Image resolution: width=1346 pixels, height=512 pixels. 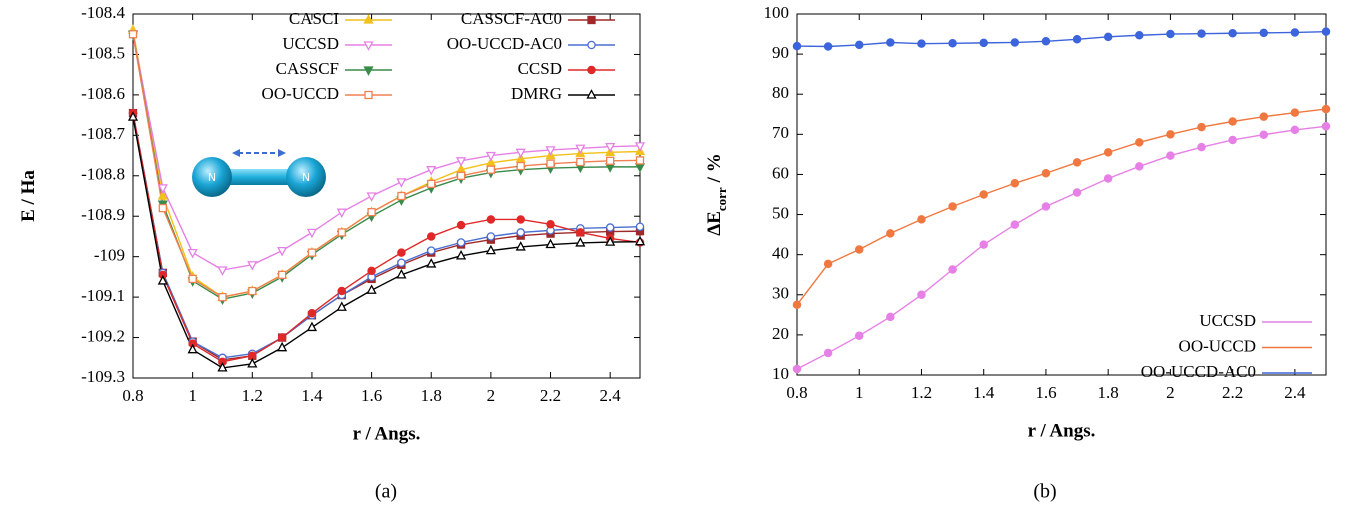 I want to click on y-tick-label: 10, so click(x=780, y=373).